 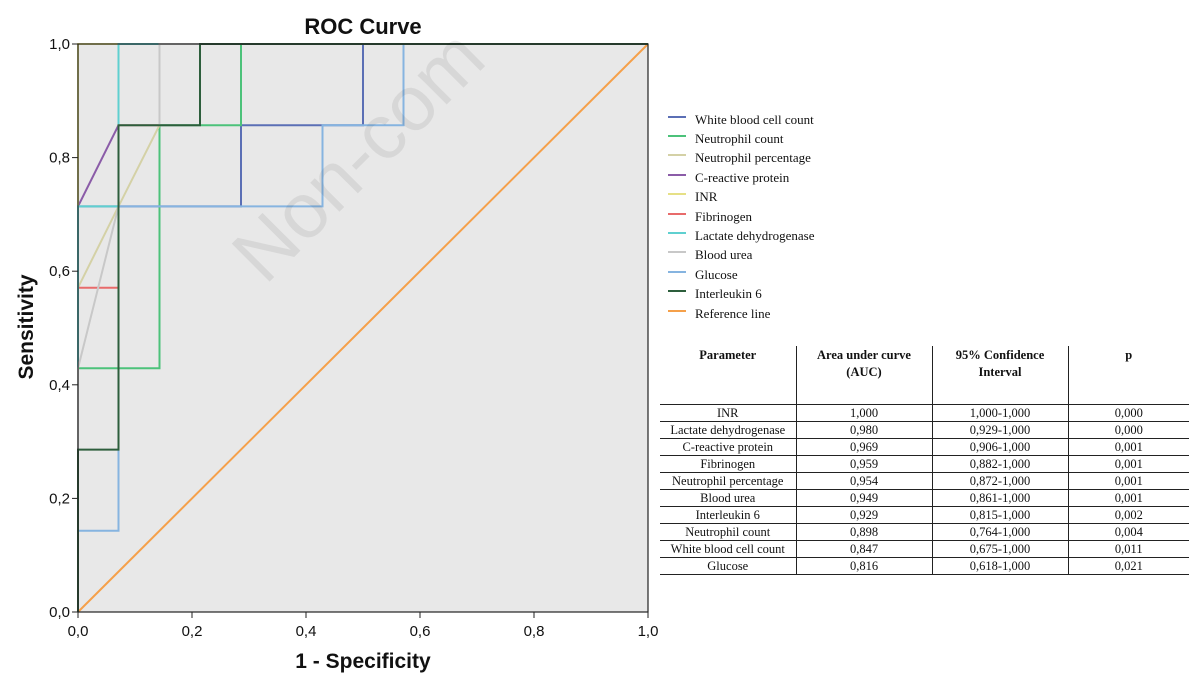 I want to click on legend-item: C-reactive protein, so click(x=741, y=177).